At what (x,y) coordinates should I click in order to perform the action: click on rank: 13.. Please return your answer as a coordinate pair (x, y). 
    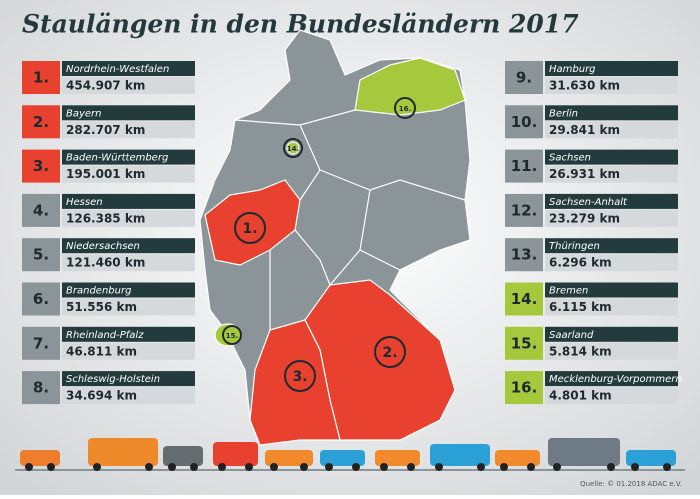
    Looking at the image, I should click on (524, 255).